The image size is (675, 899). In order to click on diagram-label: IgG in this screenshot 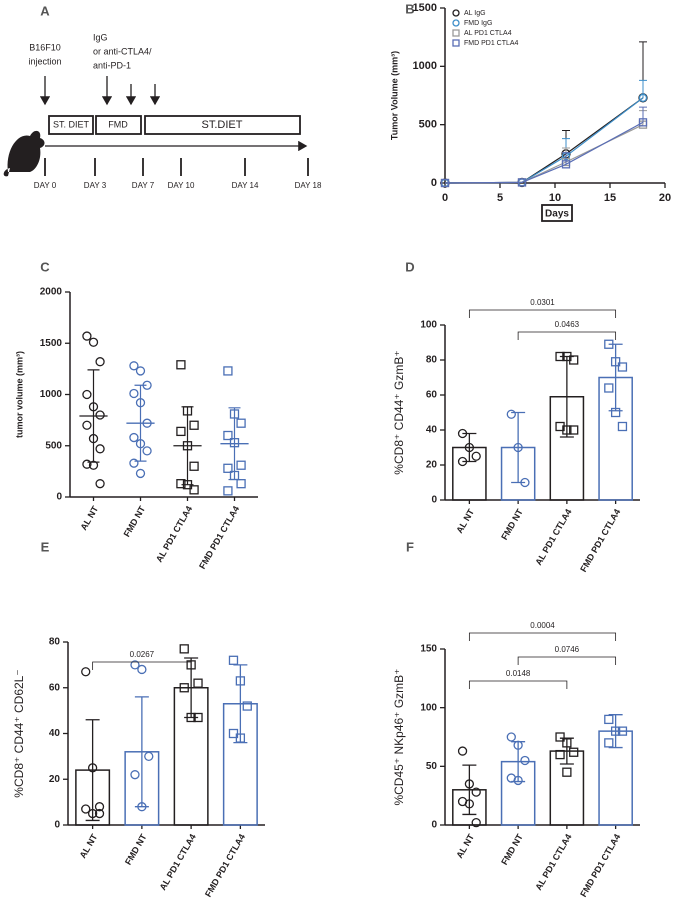, I will do `click(100, 37)`.